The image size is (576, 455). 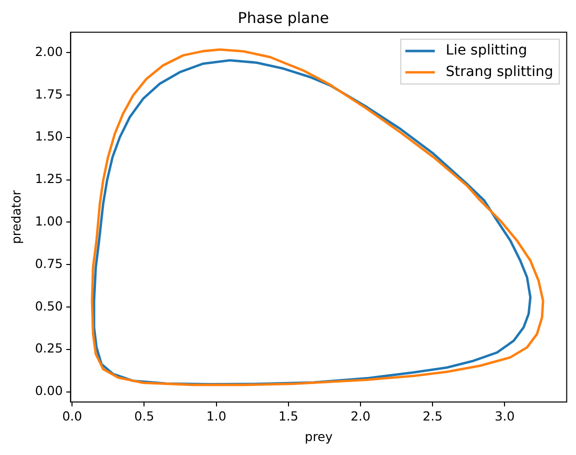 What do you see at coordinates (319, 436) in the screenshot?
I see `x-axis-title: prey` at bounding box center [319, 436].